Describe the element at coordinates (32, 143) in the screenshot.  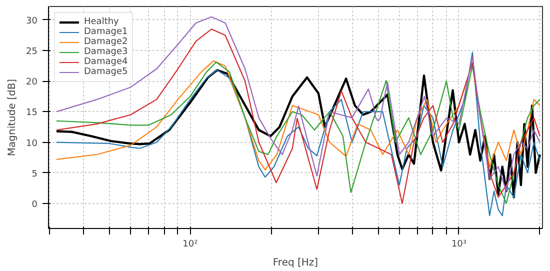
I see `y-tick-label: 10` at that location.